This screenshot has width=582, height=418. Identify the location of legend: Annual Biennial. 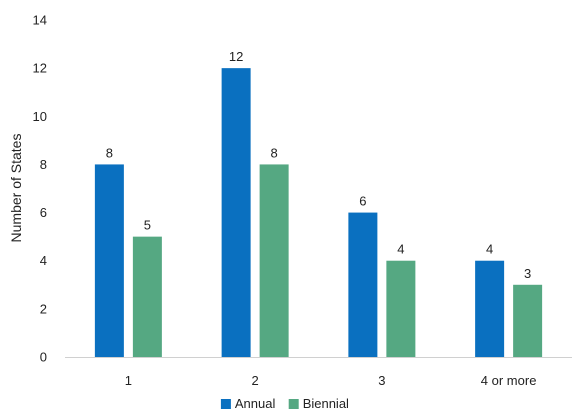
(284, 403).